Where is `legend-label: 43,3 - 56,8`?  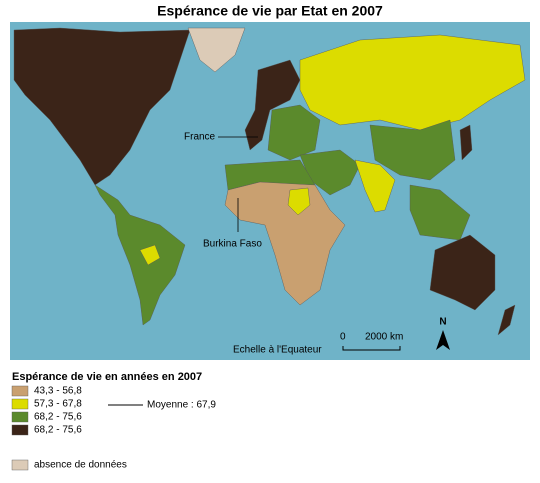 legend-label: 43,3 - 56,8 is located at coordinates (58, 391).